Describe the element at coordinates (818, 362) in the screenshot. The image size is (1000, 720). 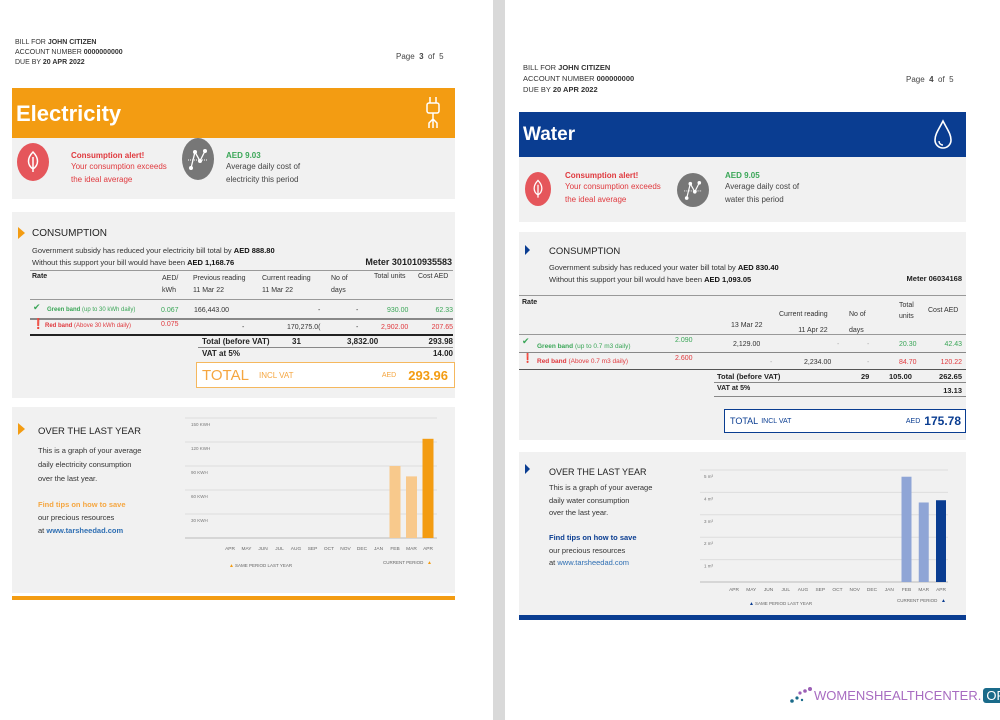
I see `current-reading: 2,234.00` at that location.